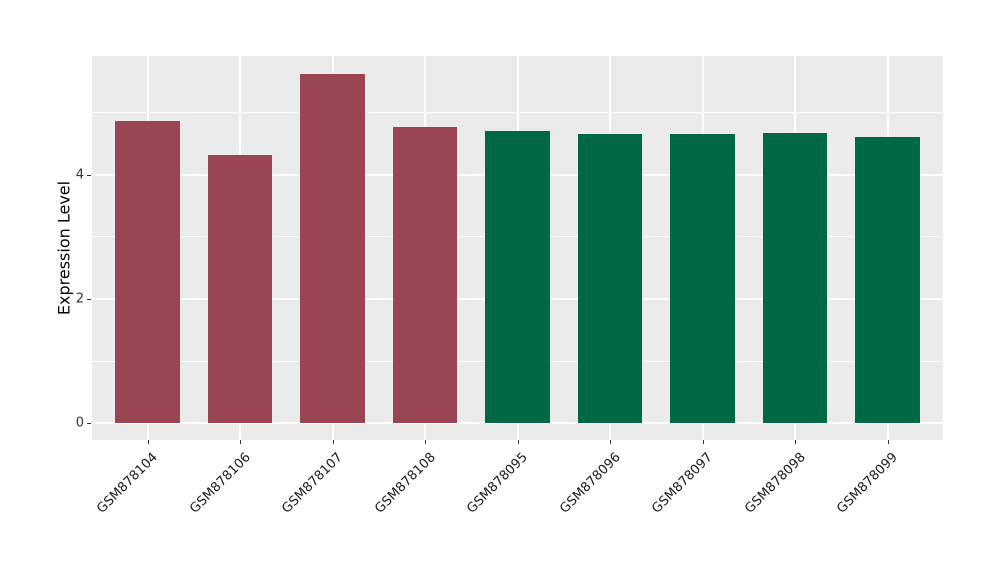 The height and width of the screenshot is (580, 1000). I want to click on x-tick-label: GSM878108, so click(405, 483).